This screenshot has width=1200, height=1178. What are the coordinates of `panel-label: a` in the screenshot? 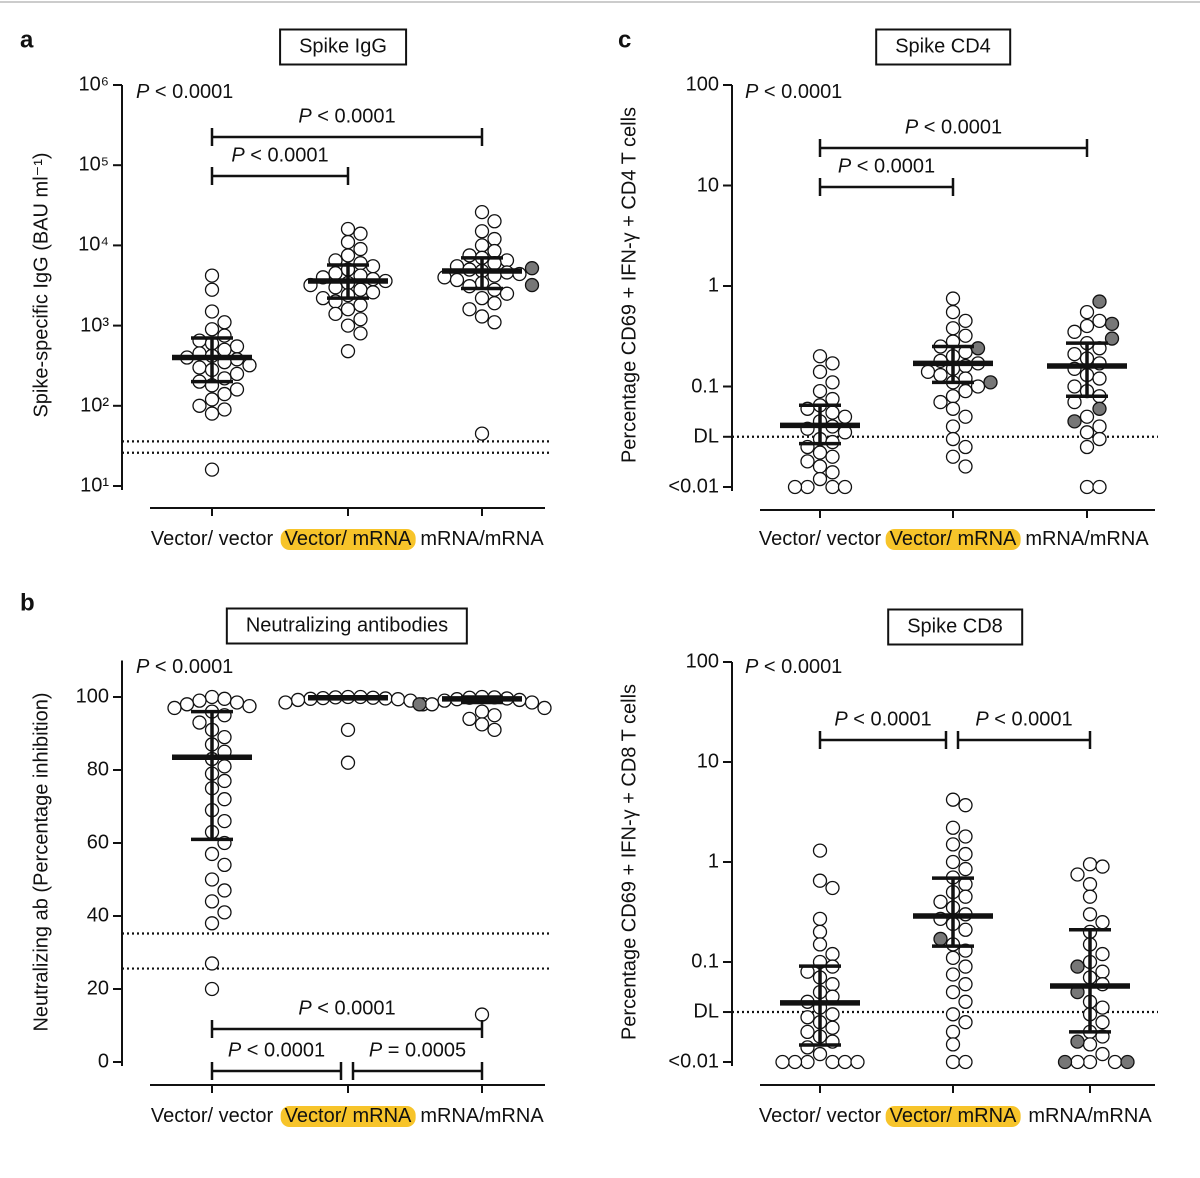 It's located at (27, 40).